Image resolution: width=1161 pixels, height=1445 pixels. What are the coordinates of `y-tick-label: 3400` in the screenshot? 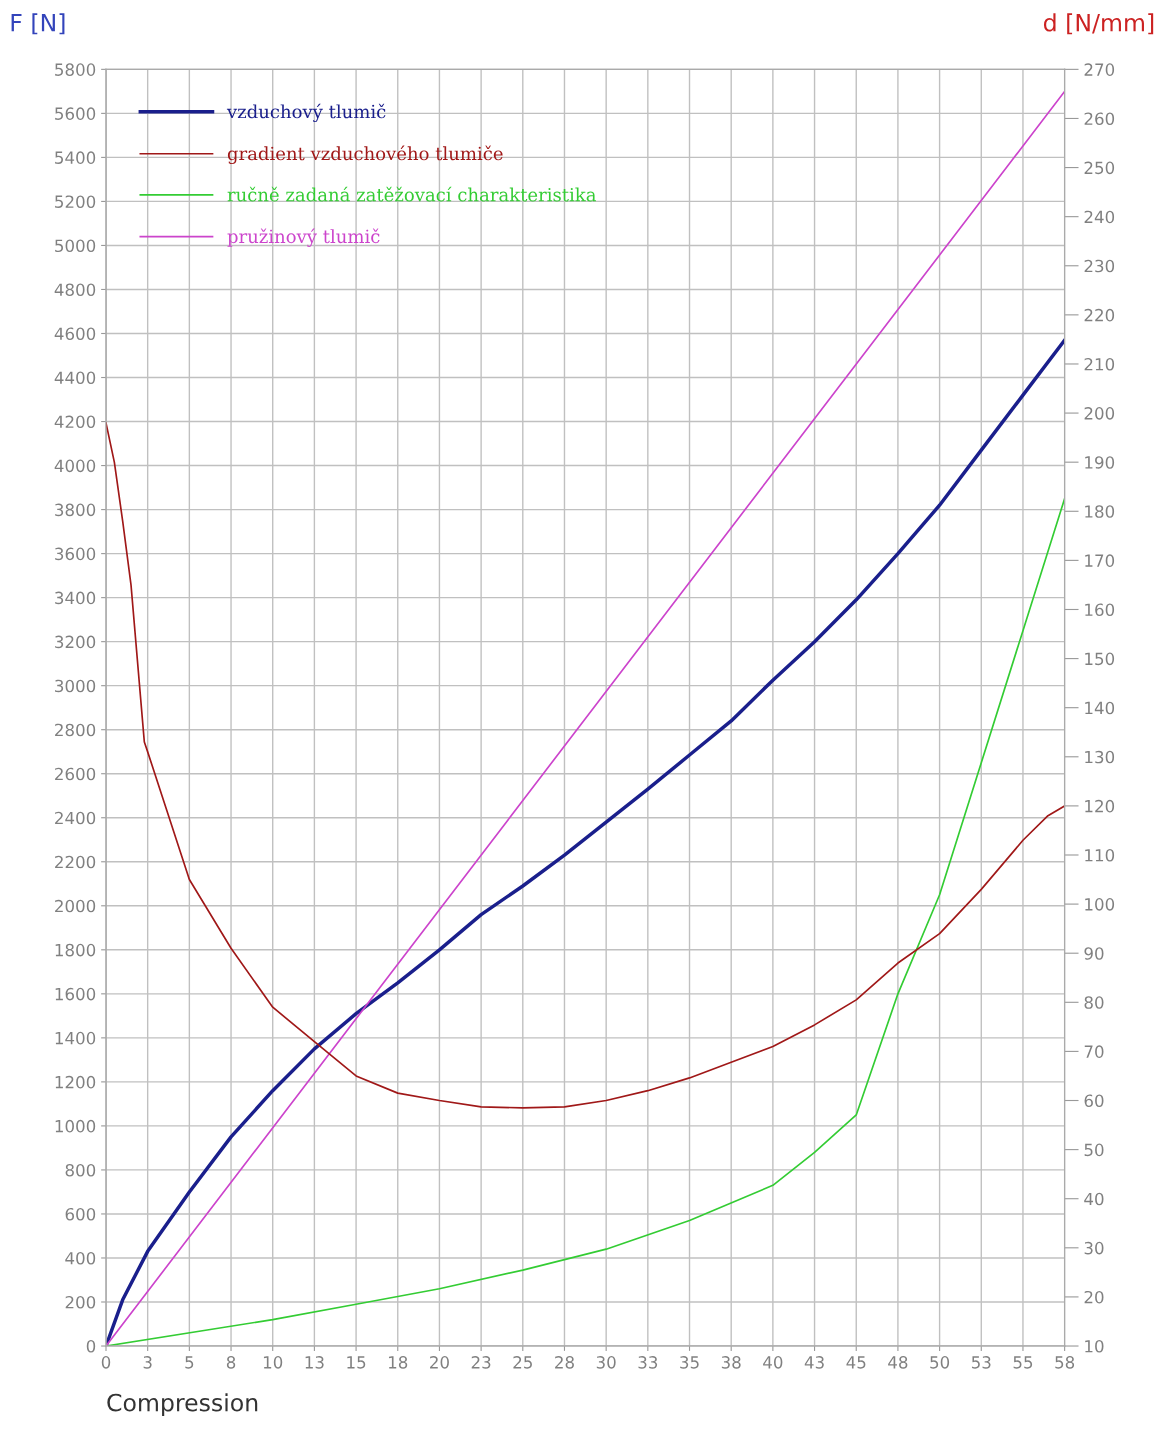 It's located at (75, 598).